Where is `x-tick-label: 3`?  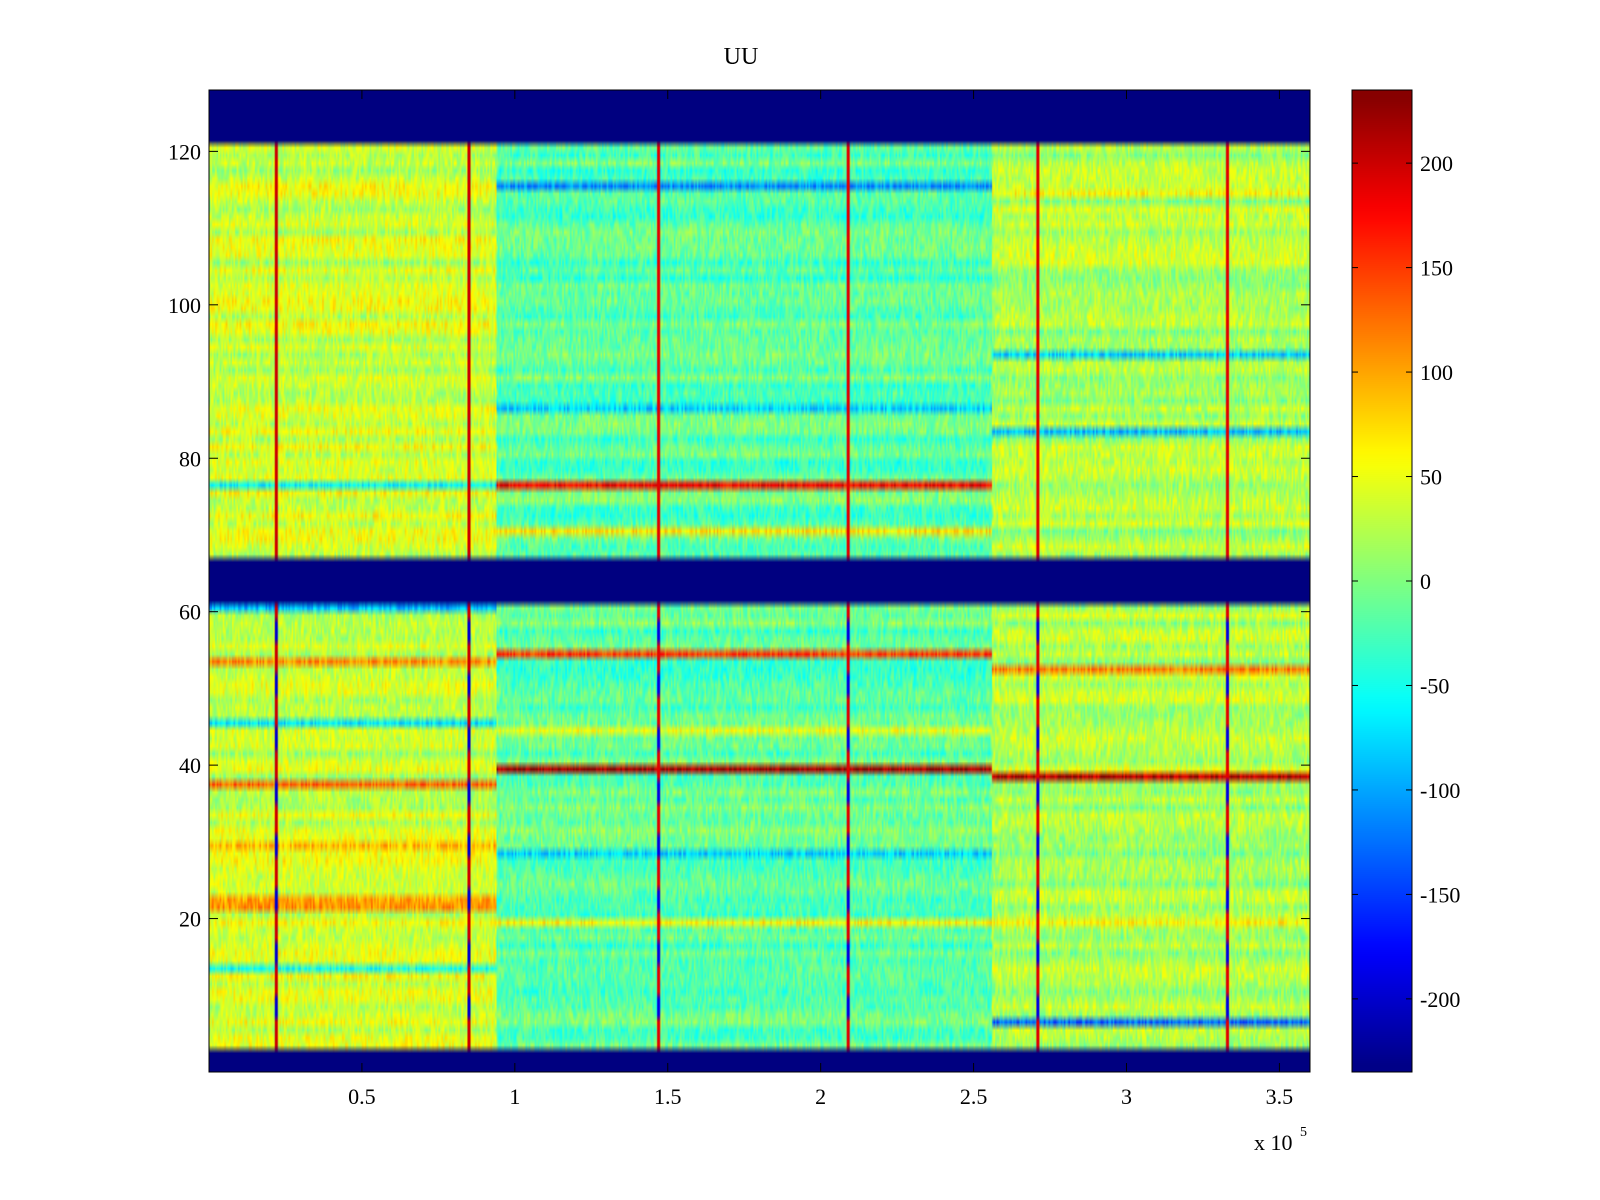
x-tick-label: 3 is located at coordinates (1126, 1096).